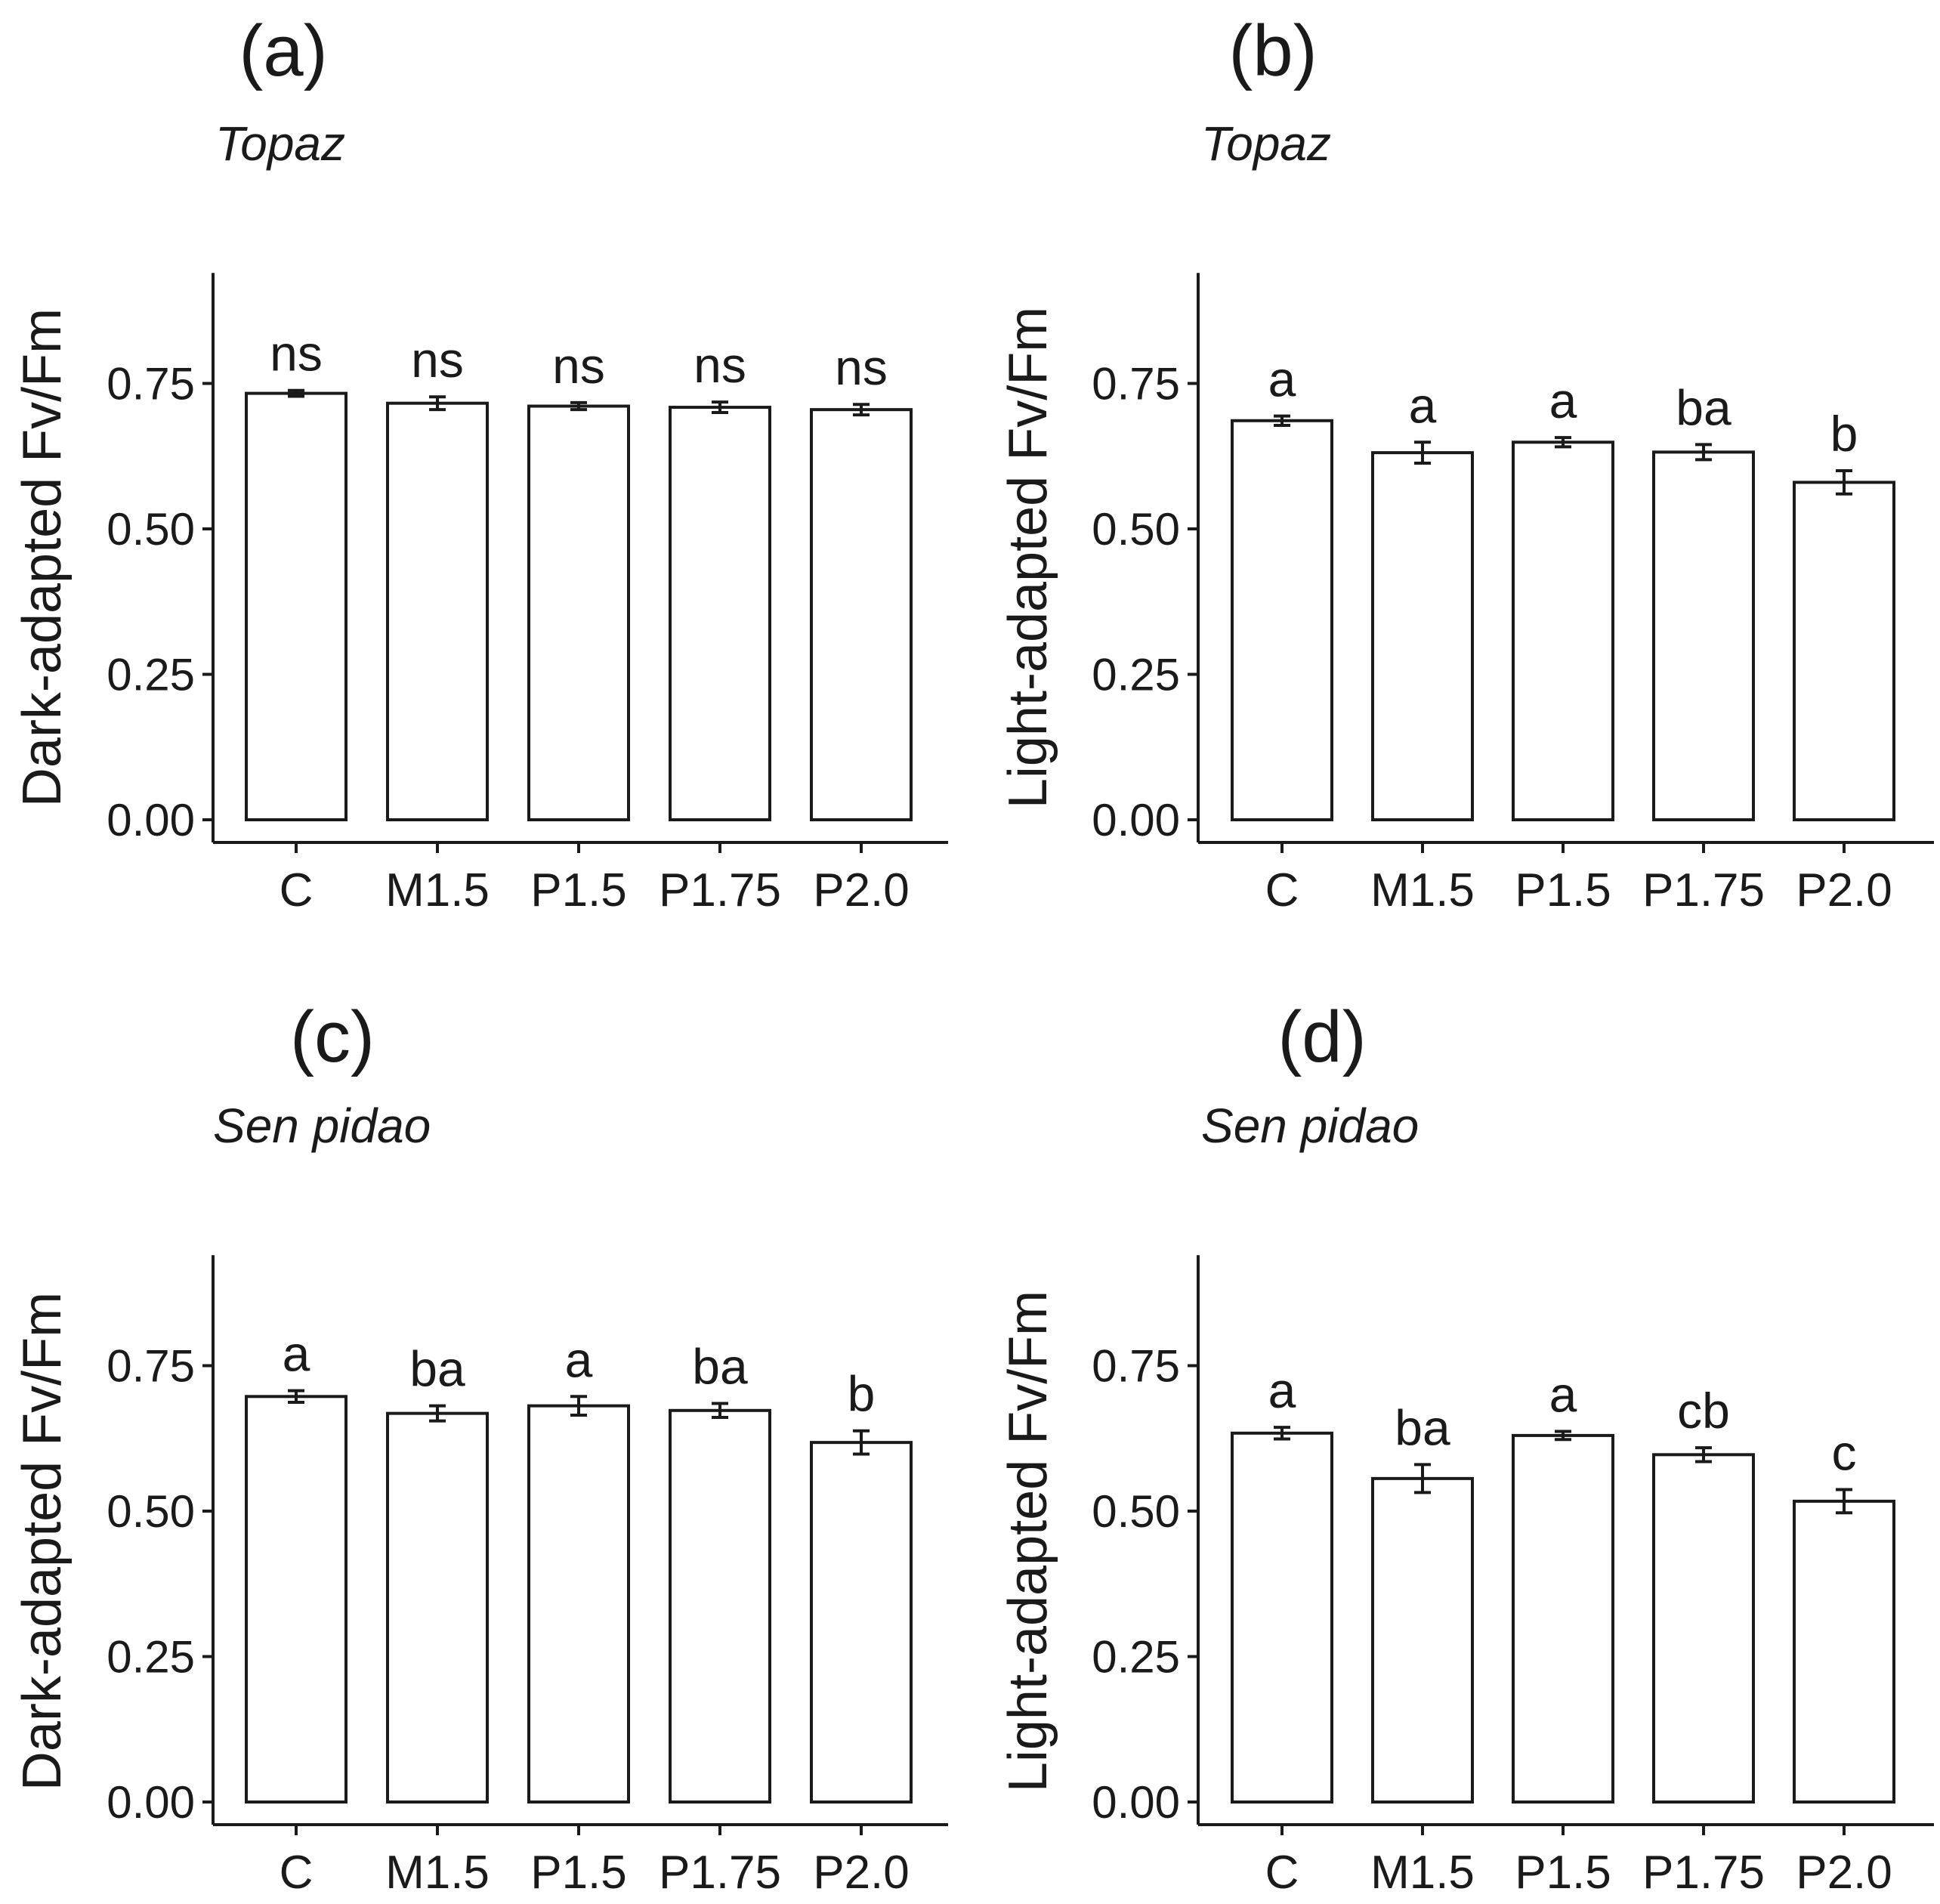 Image resolution: width=1940 pixels, height=1904 pixels. I want to click on plot-area: 0.00 0.25 0.50 0.75 a Ca M1.5 a P1.5 ba P1.75 b P2.0, so click(1513, 594).